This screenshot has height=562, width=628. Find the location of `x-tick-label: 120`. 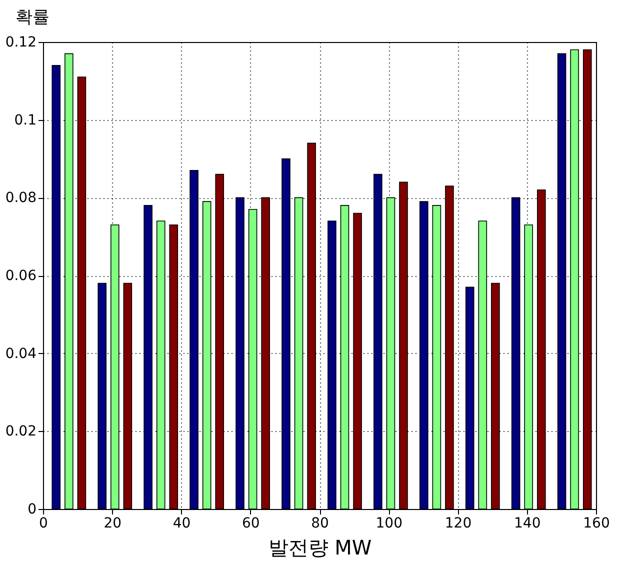

x-tick-label: 120 is located at coordinates (458, 524).